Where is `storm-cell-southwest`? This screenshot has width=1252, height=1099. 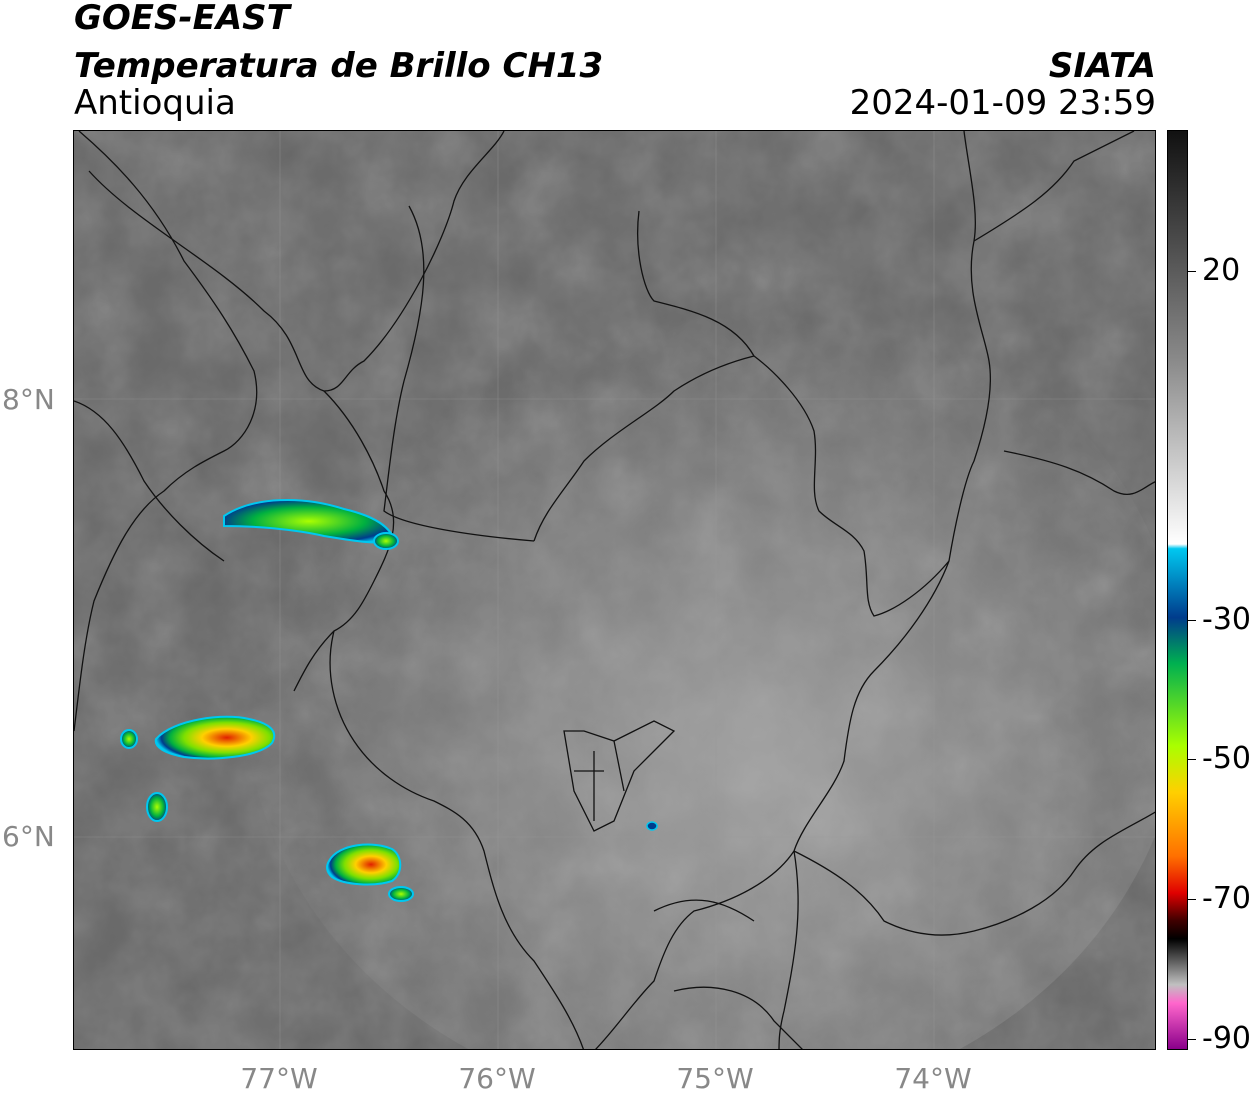
storm-cell-southwest is located at coordinates (157, 807).